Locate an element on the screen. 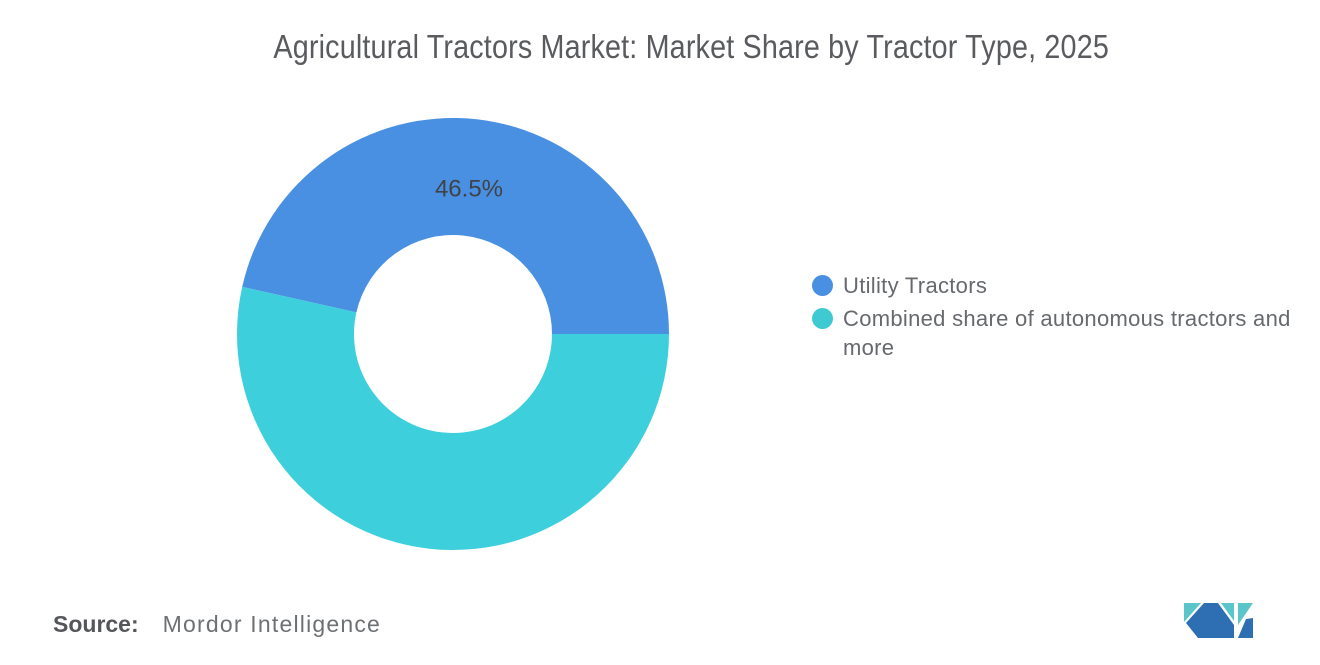  logo-blue-bar-right is located at coordinates (1245, 628).